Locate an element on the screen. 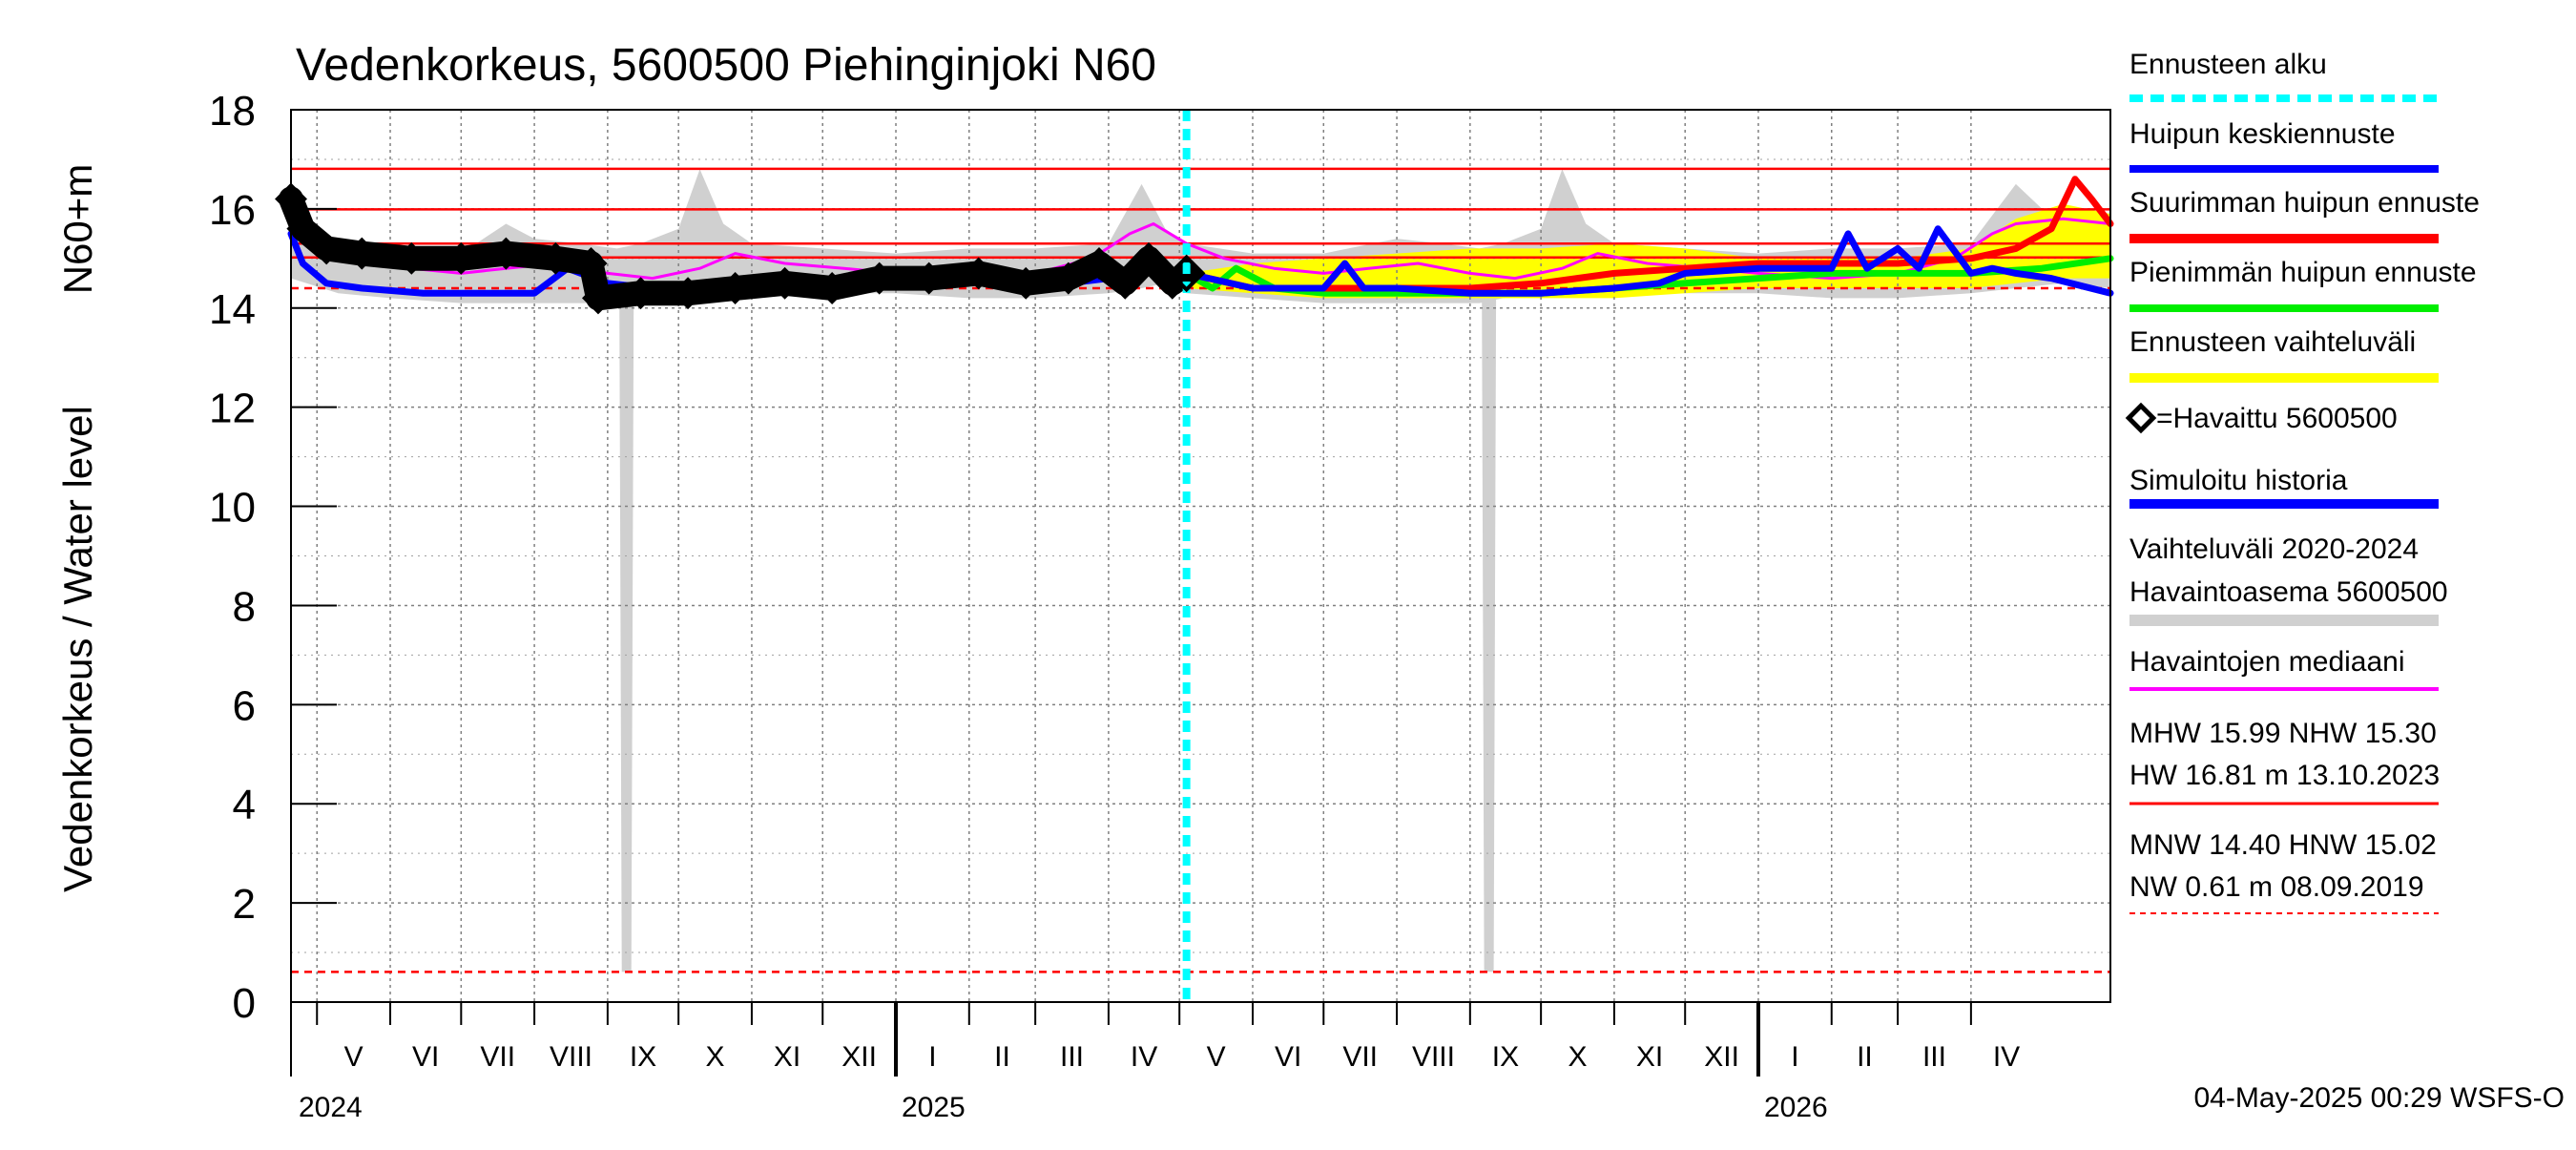 This screenshot has height=1150, width=2576. legend-marker-observed-icon is located at coordinates (2141, 418).